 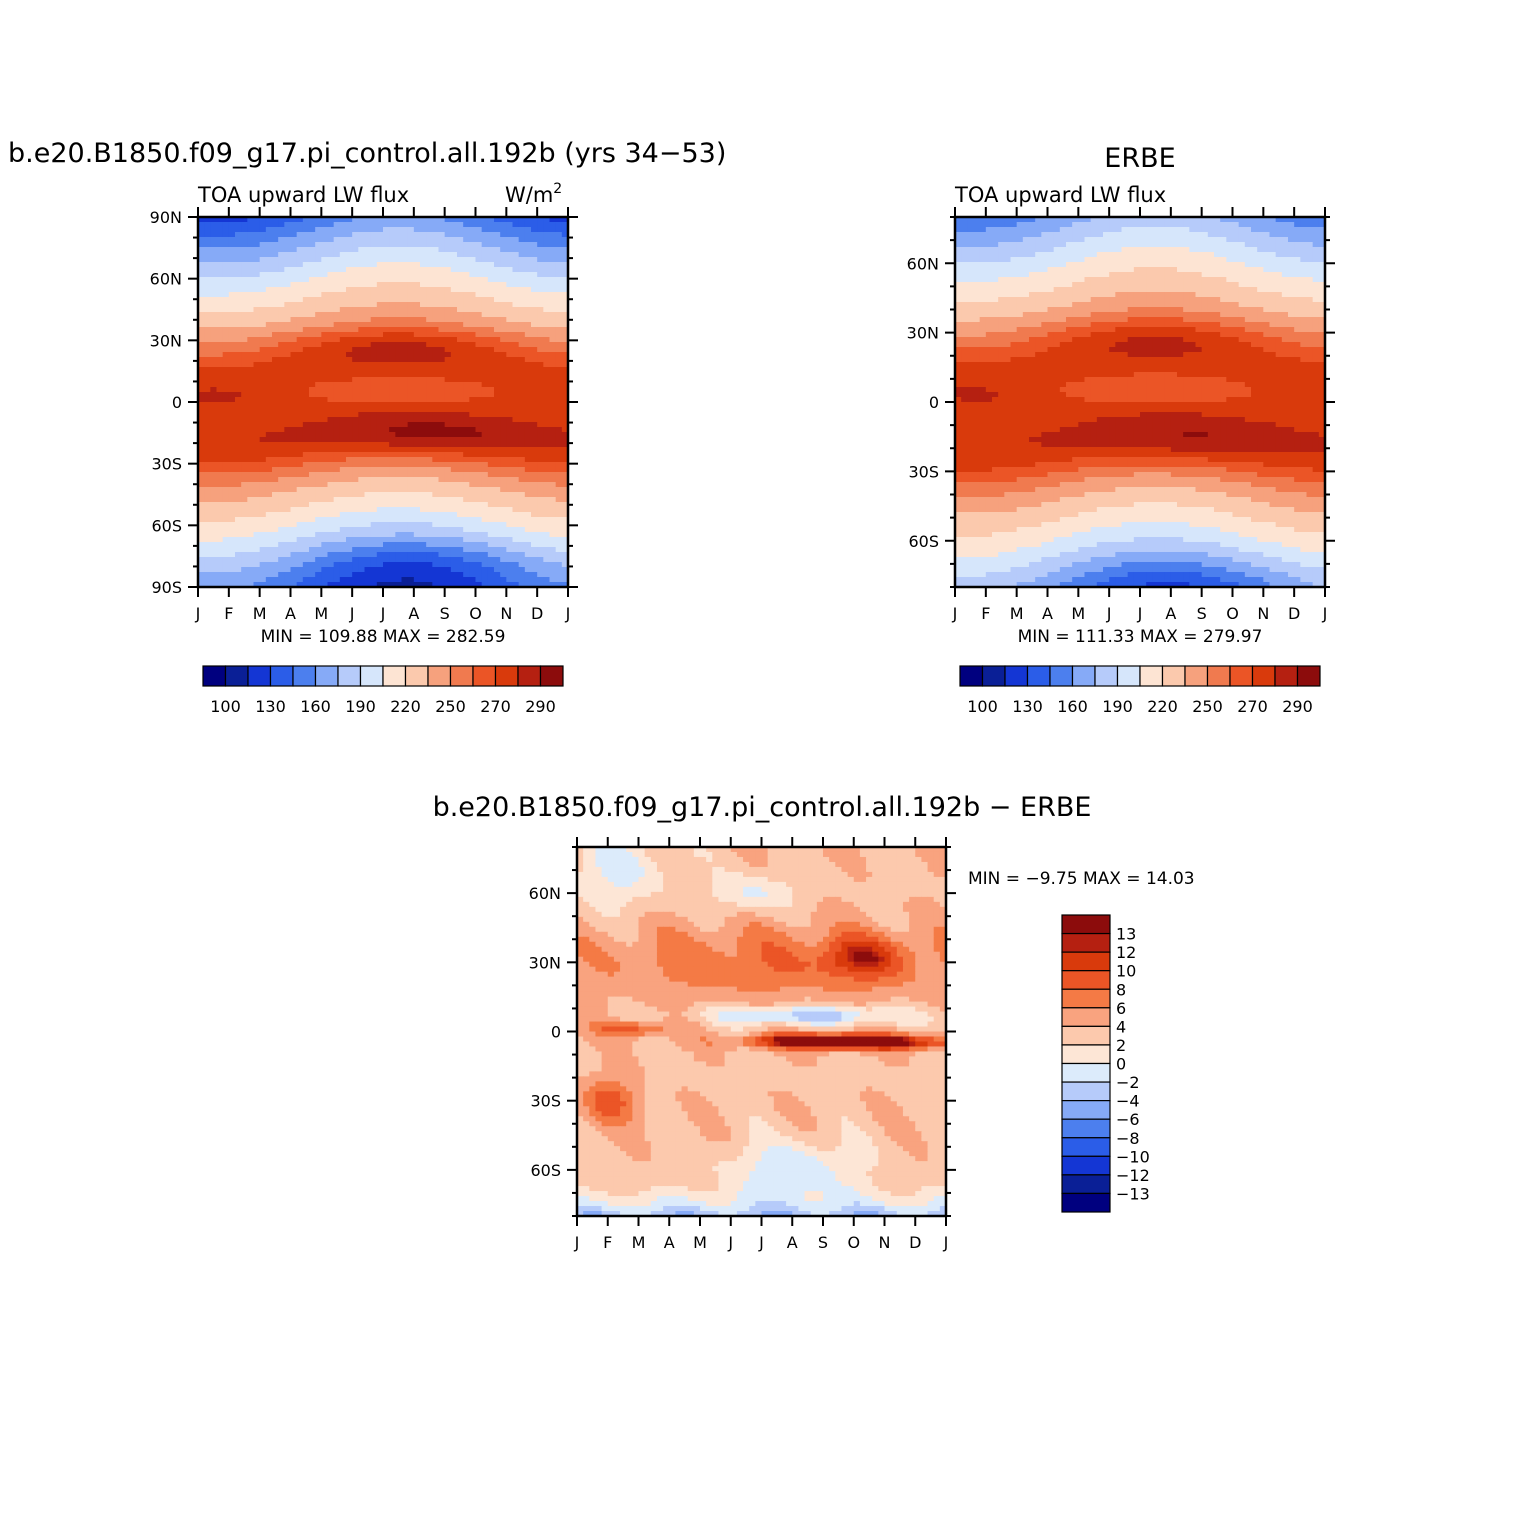 I want to click on colorbar-box, so click(x=349, y=676).